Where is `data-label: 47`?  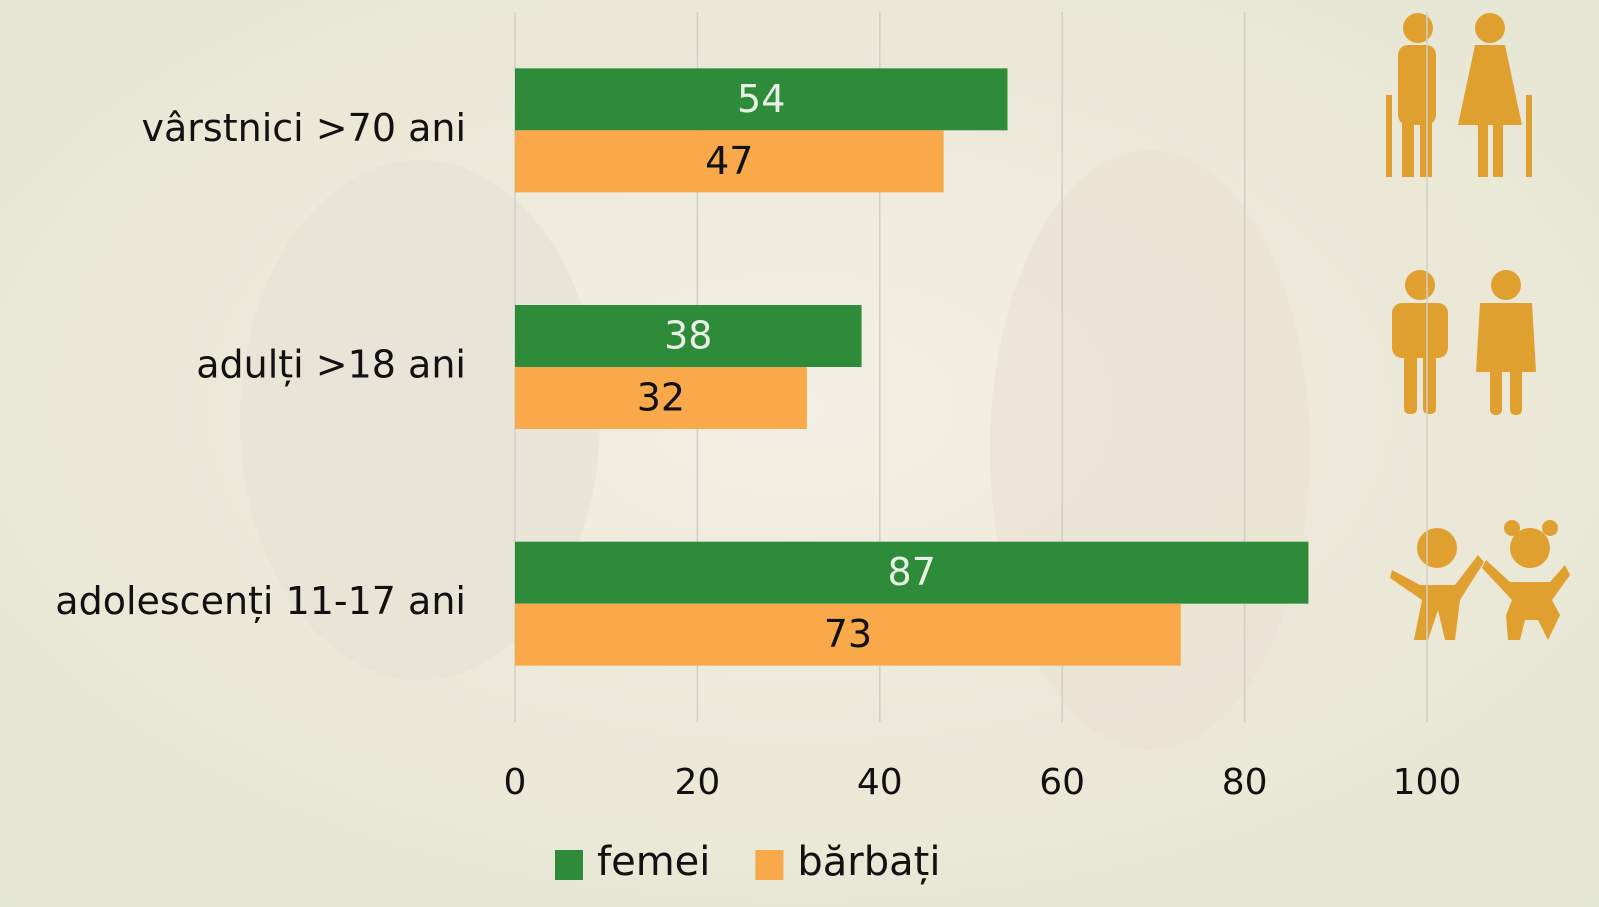 data-label: 47 is located at coordinates (729, 161).